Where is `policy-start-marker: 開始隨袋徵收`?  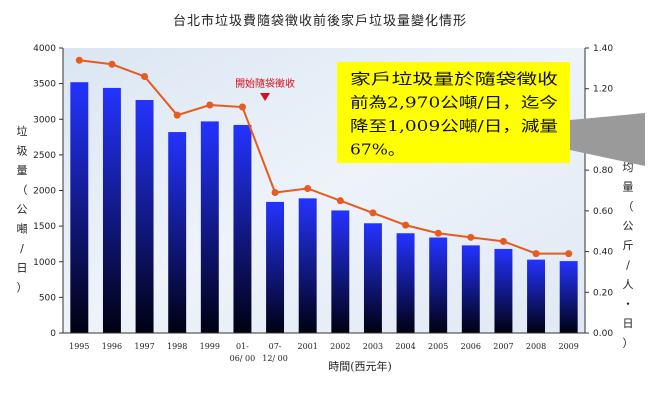
policy-start-marker: 開始隨袋徵收 is located at coordinates (265, 89).